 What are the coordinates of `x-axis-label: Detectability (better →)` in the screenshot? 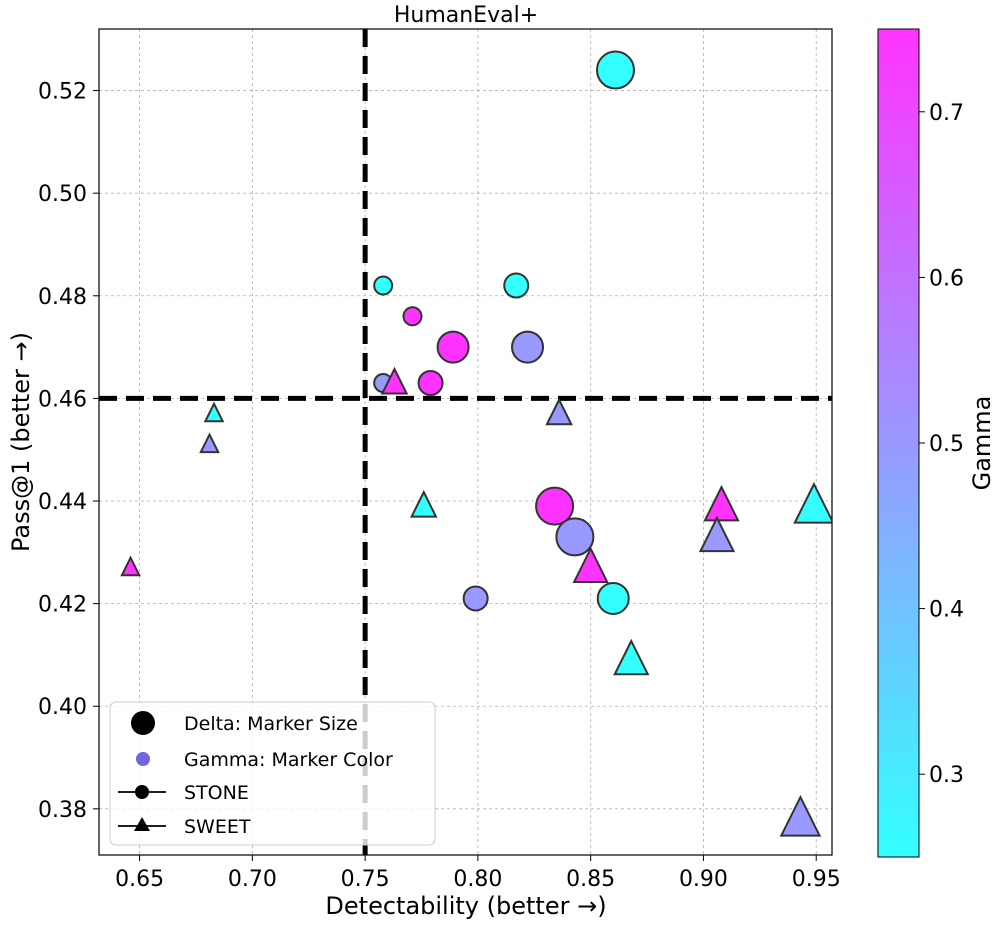 It's located at (465, 906).